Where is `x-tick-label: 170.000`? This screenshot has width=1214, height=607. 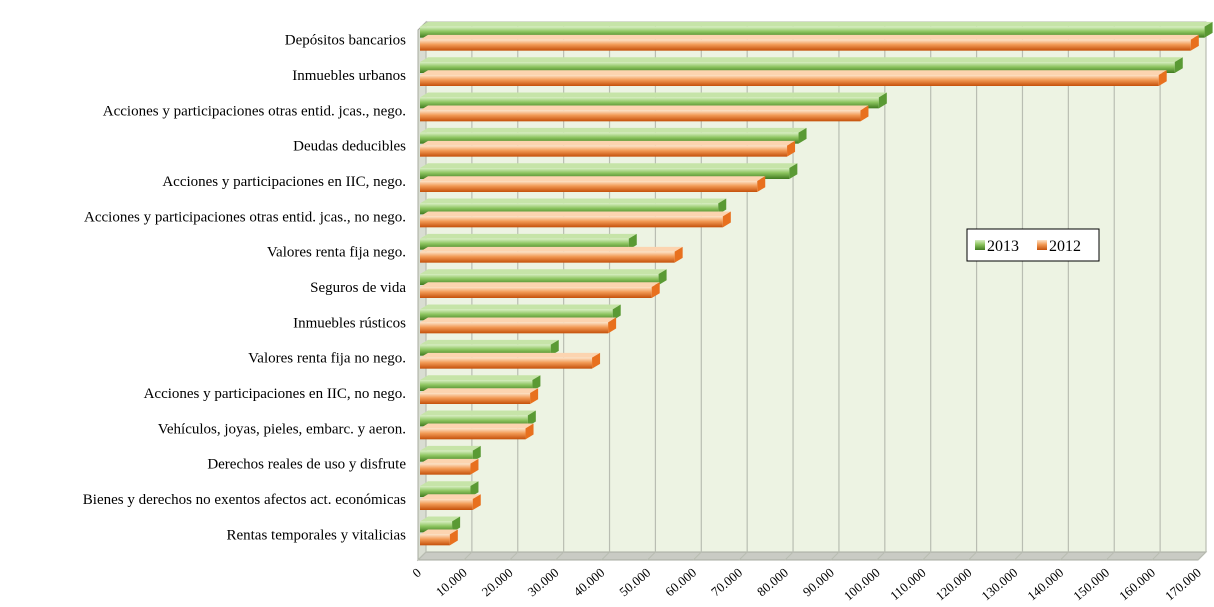 x-tick-label: 170.000 is located at coordinates (1183, 584).